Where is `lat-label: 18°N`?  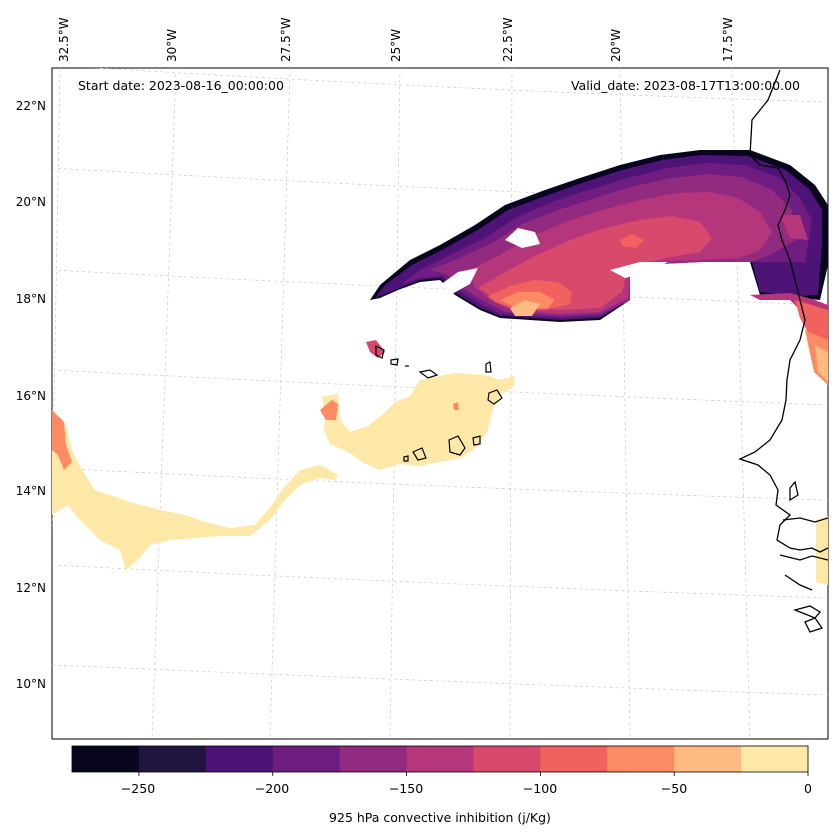
lat-label: 18°N is located at coordinates (31, 299).